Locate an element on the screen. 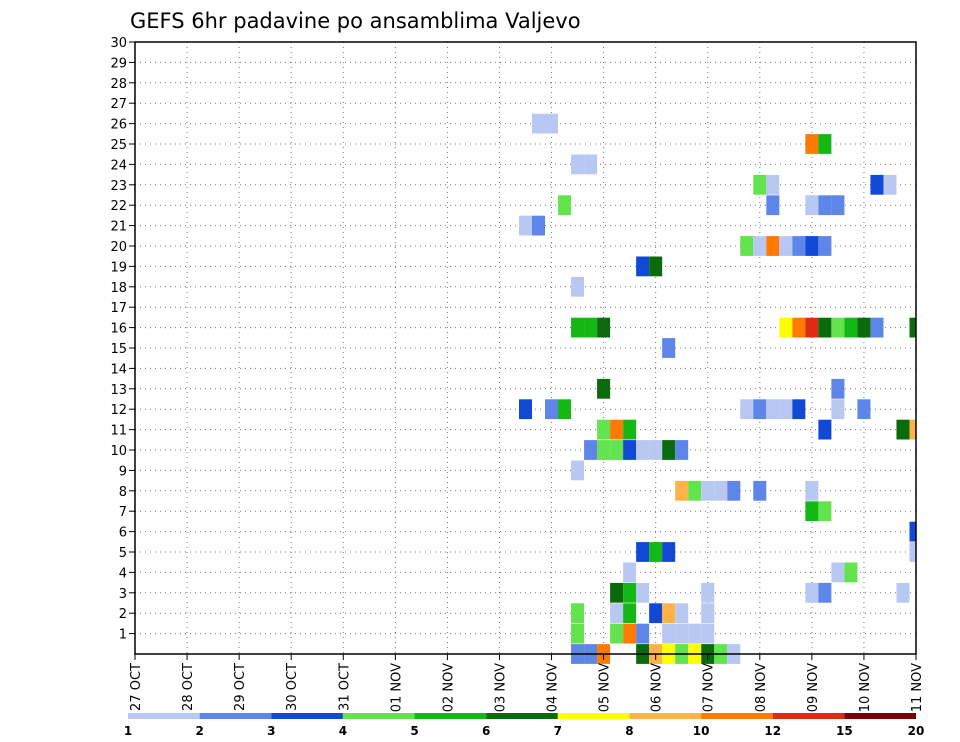 Image resolution: width=960 pixels, height=742 pixels. x-tick-label: 07 NOV is located at coordinates (709, 687).